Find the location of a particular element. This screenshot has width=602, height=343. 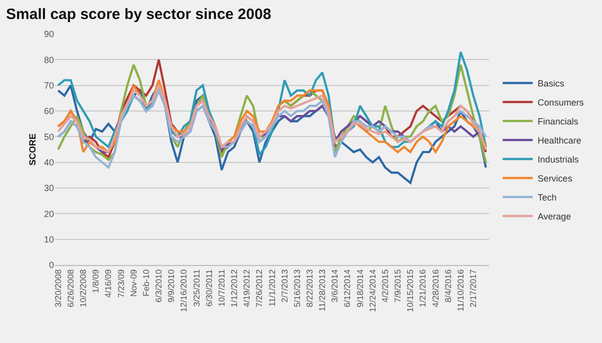

legend-label: Tech is located at coordinates (547, 197).